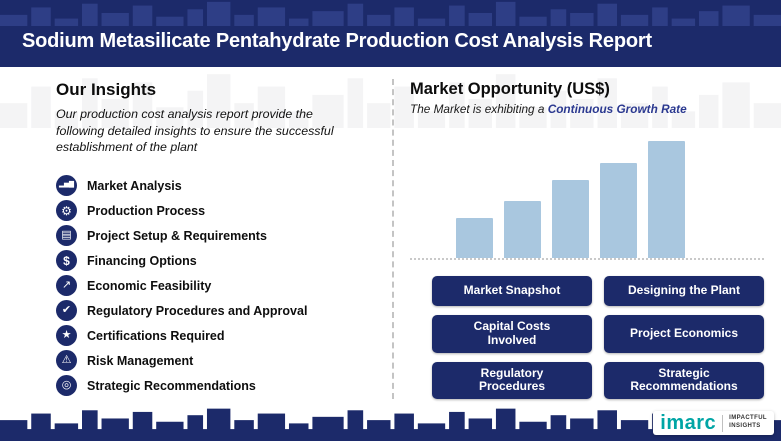  I want to click on insight-label: Certifications Required, so click(156, 335).